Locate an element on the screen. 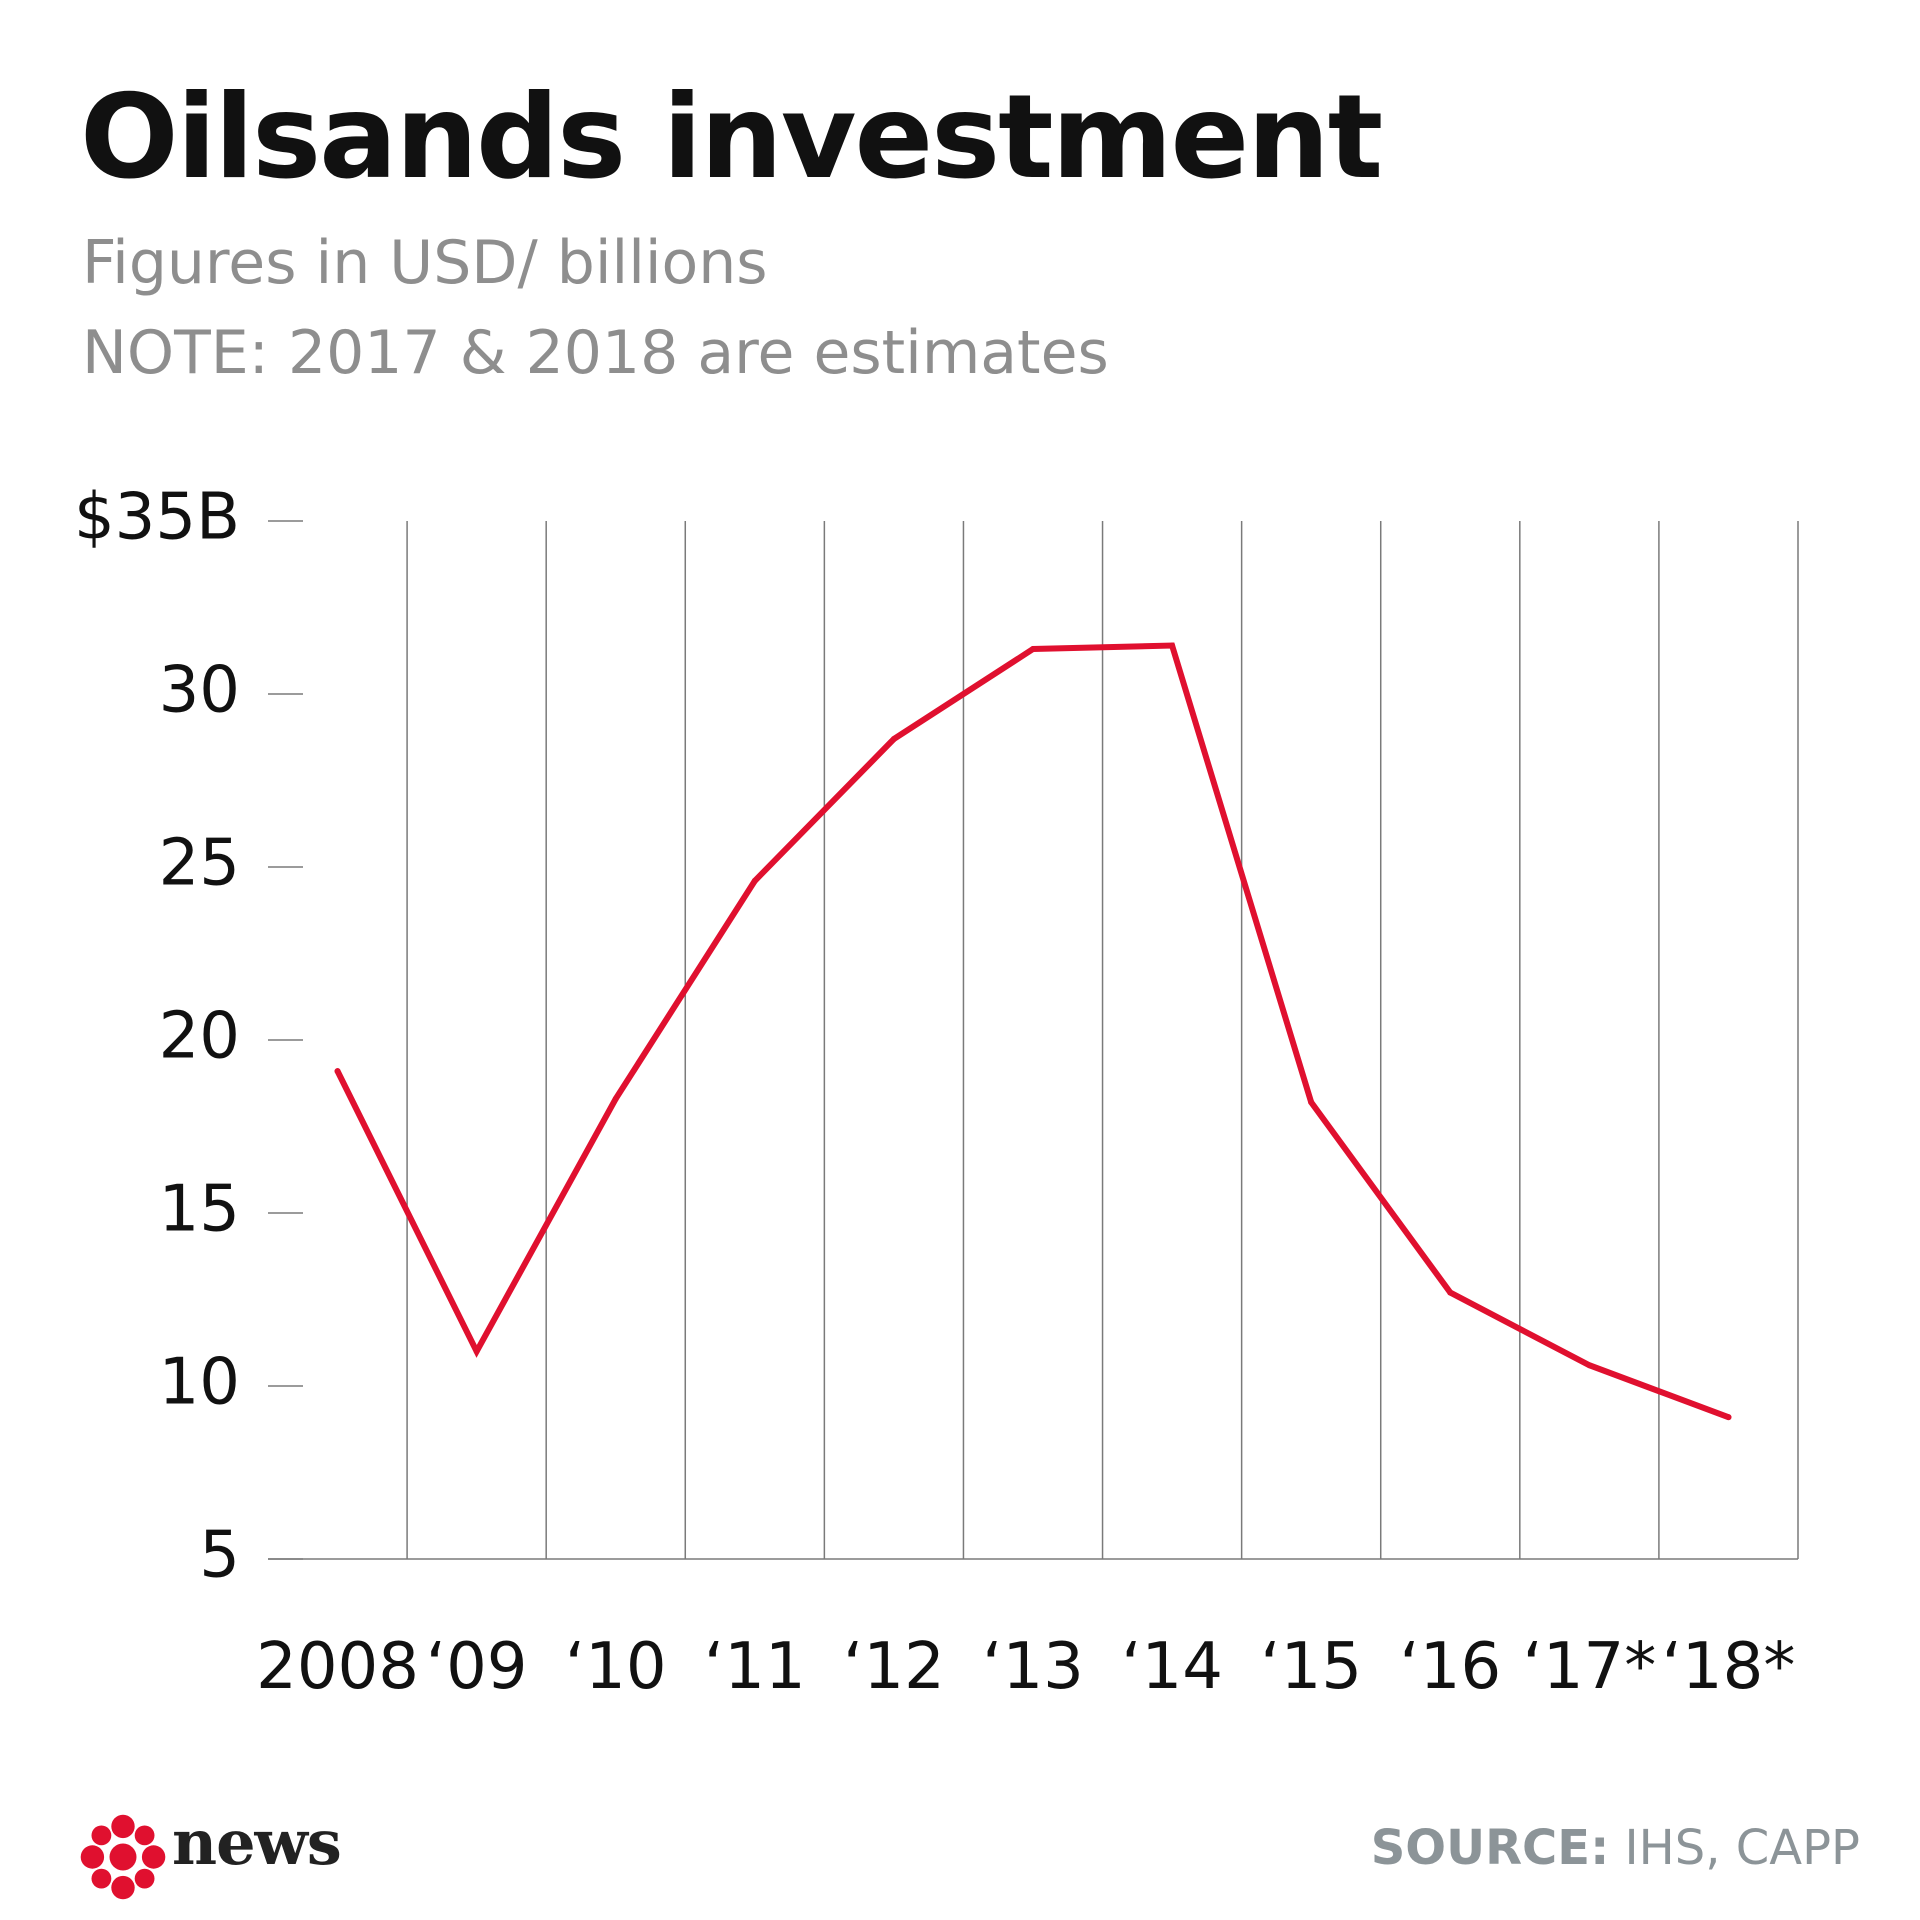 The height and width of the screenshot is (1920, 1920). y-tick-label: 15 is located at coordinates (199, 1210).